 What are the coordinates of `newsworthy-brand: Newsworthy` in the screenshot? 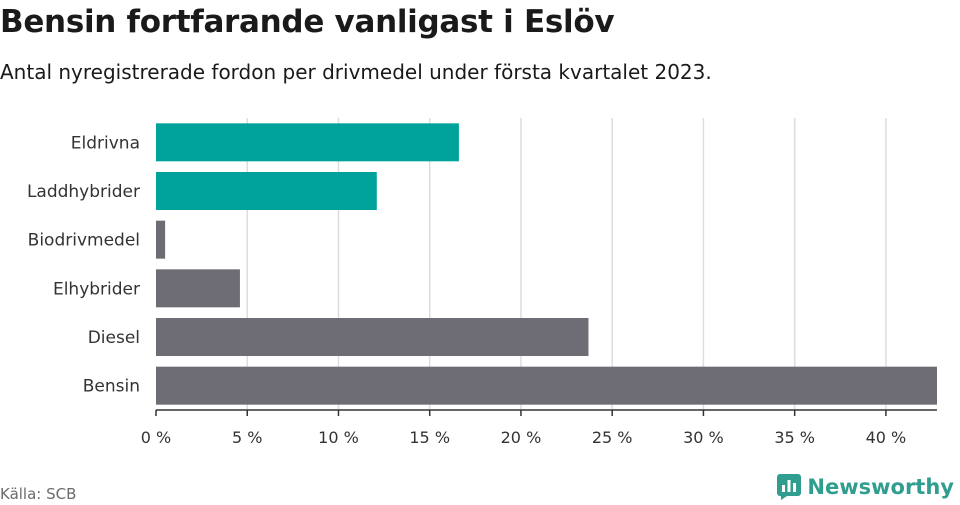 It's located at (865, 487).